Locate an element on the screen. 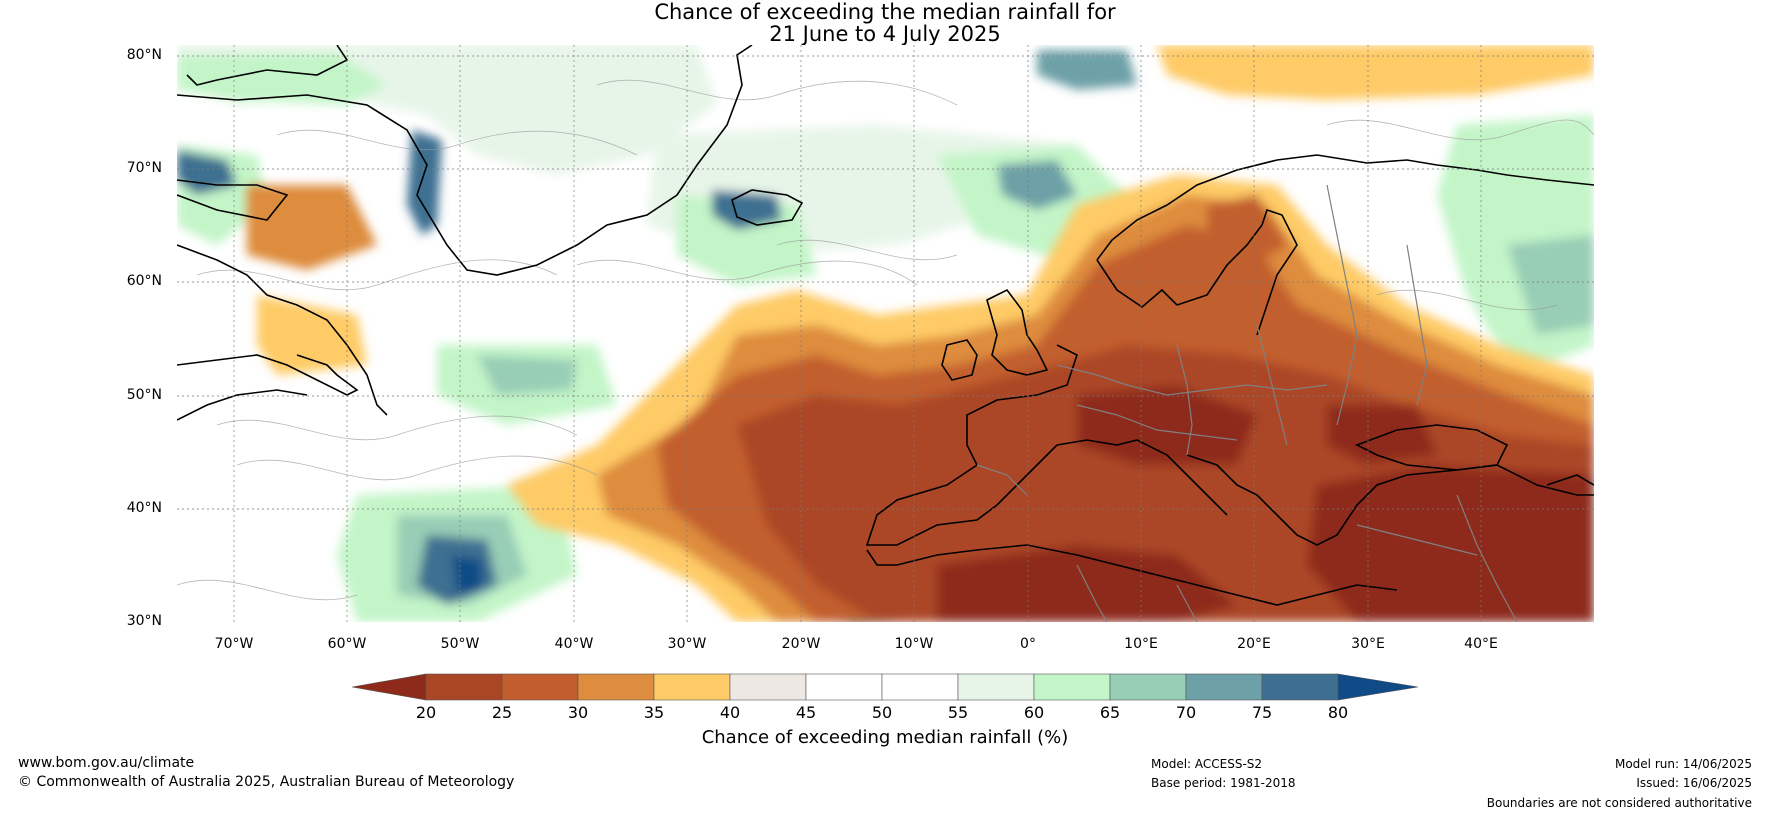  coast-north-africa is located at coordinates (1132, 575).